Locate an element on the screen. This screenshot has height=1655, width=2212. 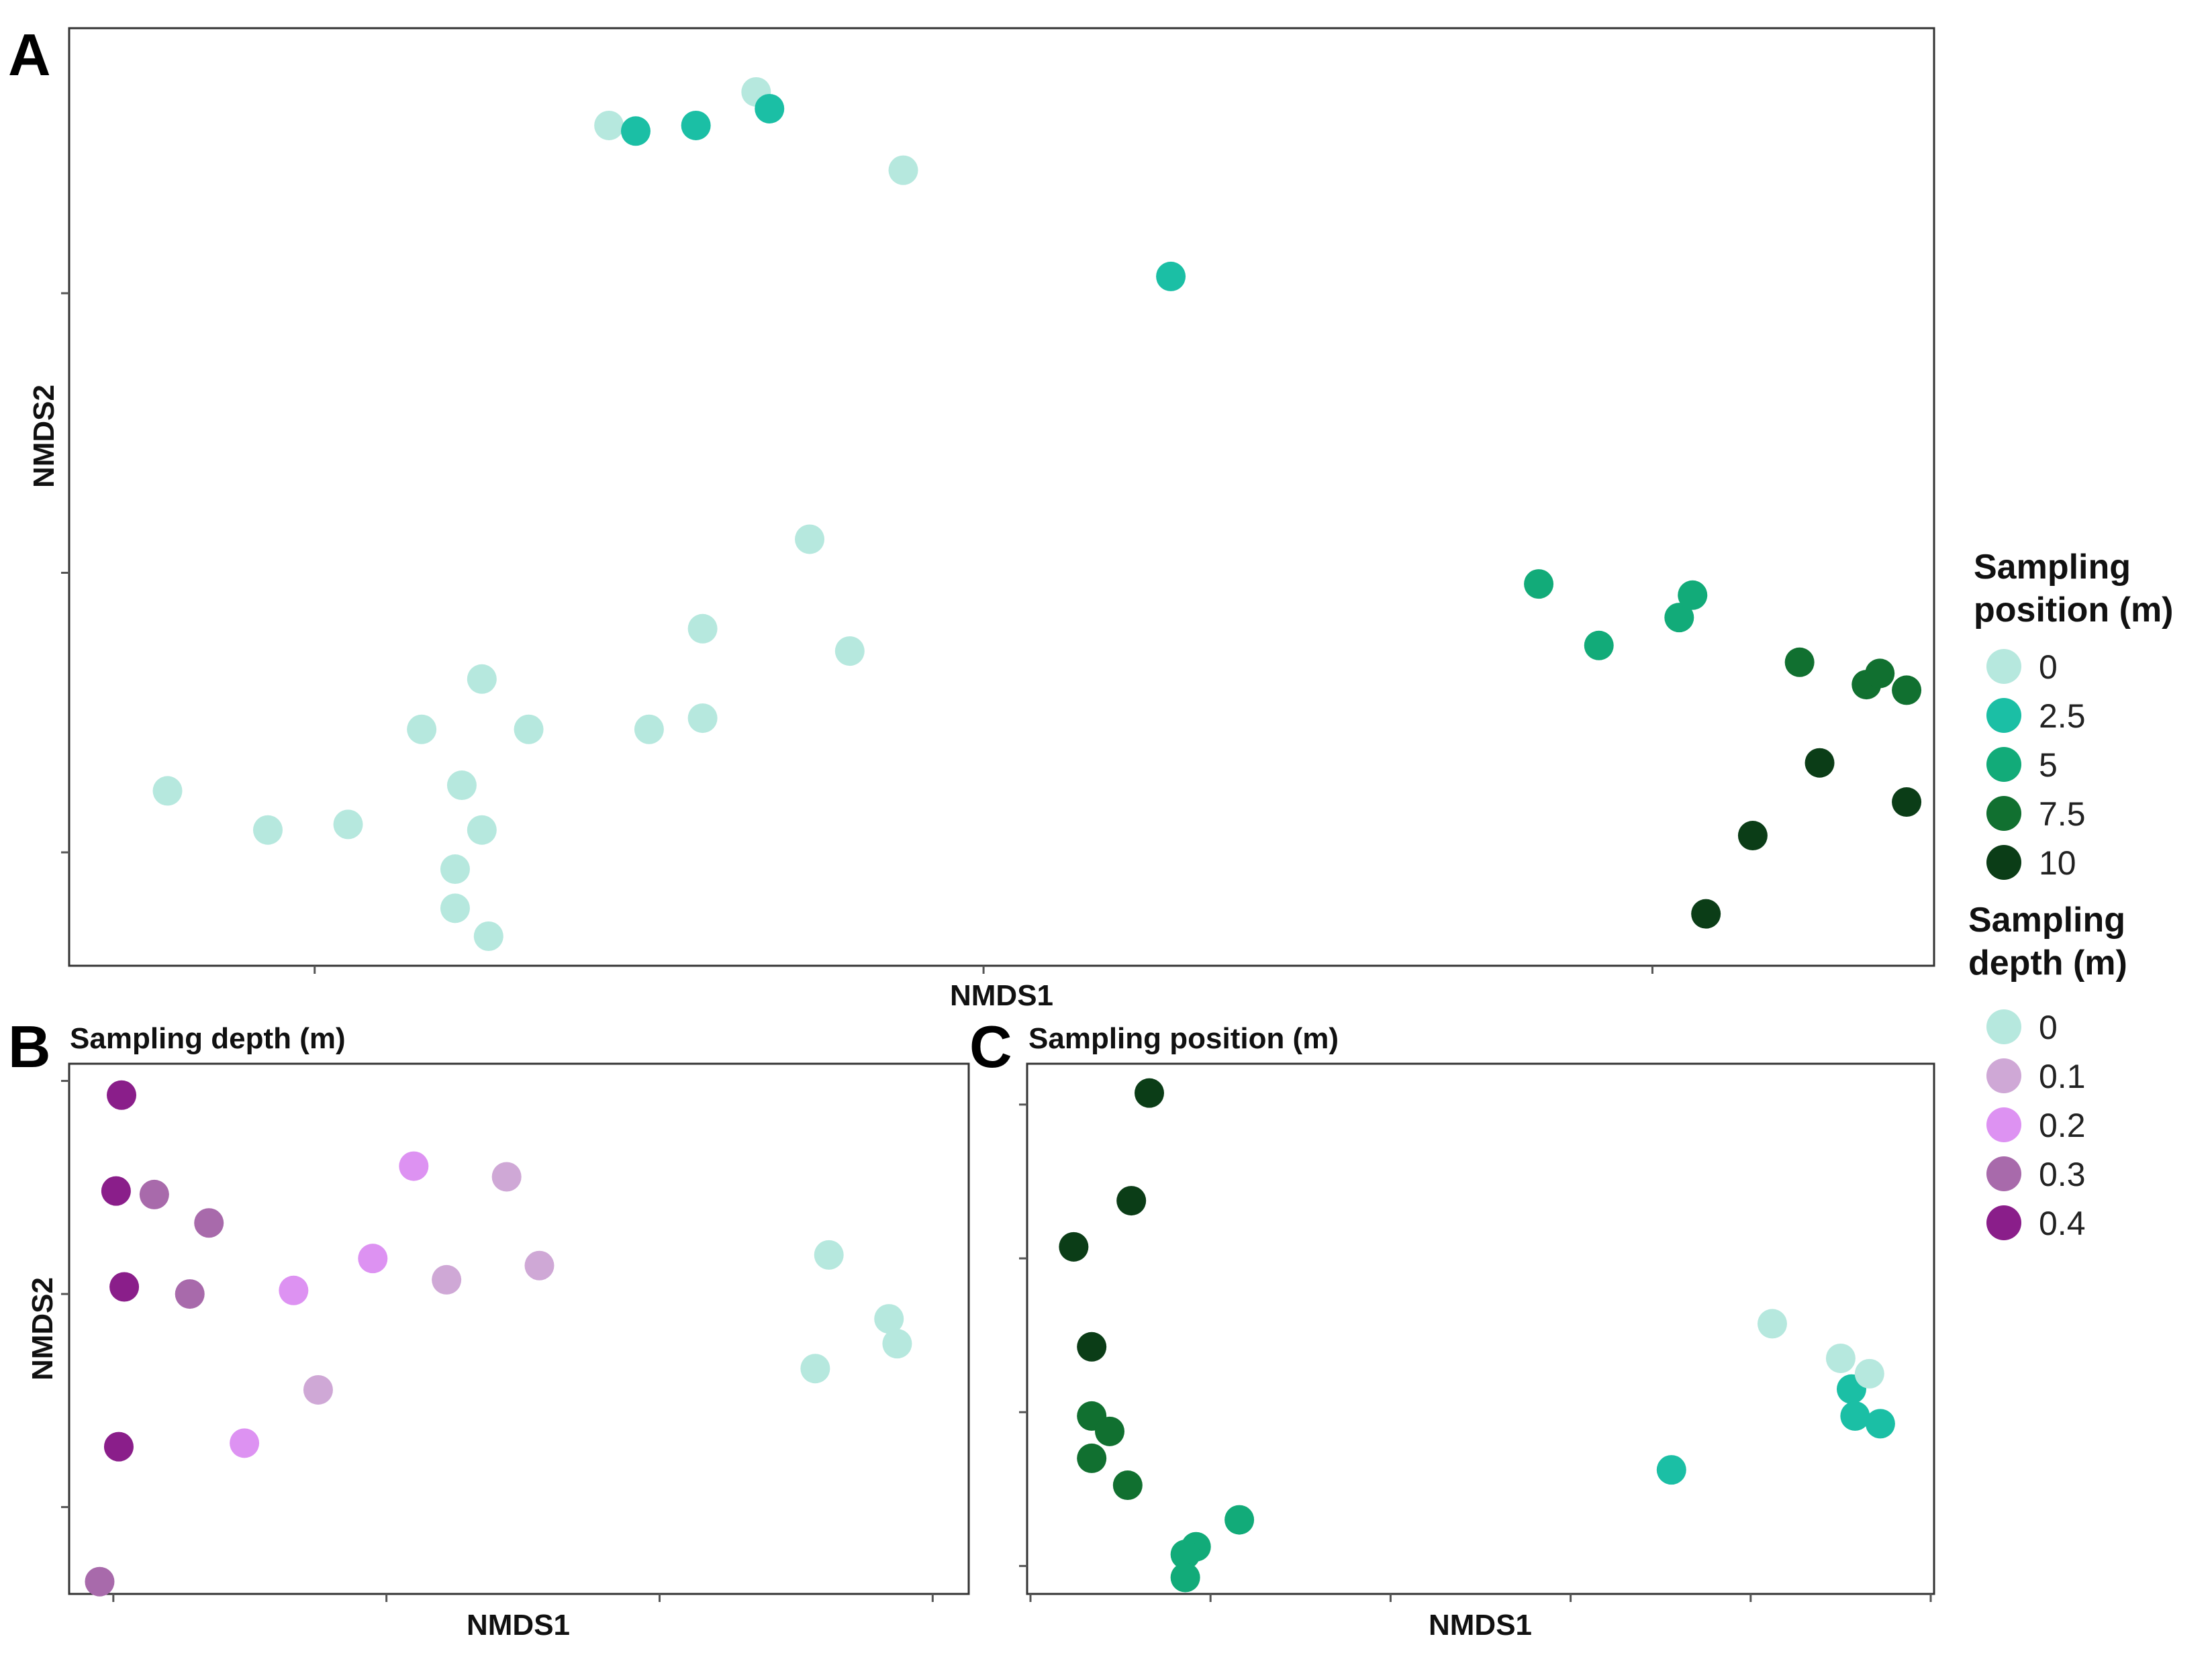
legend-label: 10 is located at coordinates (2057, 863).